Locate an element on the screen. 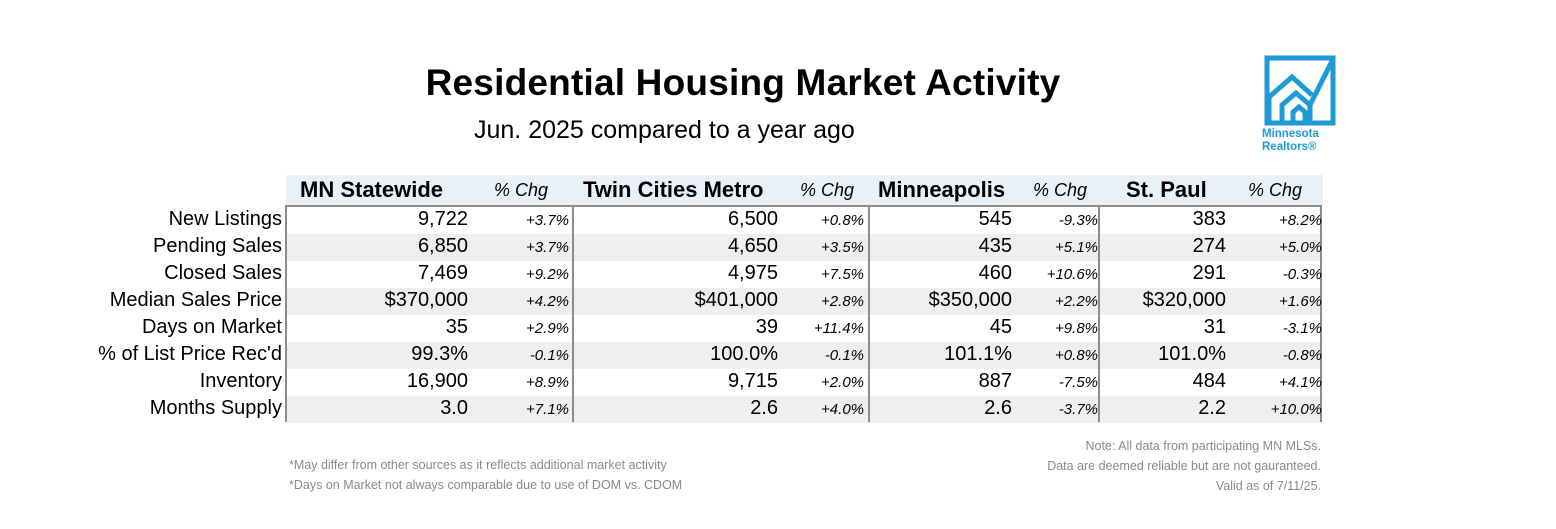 Image resolution: width=1556 pixels, height=529 pixels. cell-value: $401,000 is located at coordinates (736, 300).